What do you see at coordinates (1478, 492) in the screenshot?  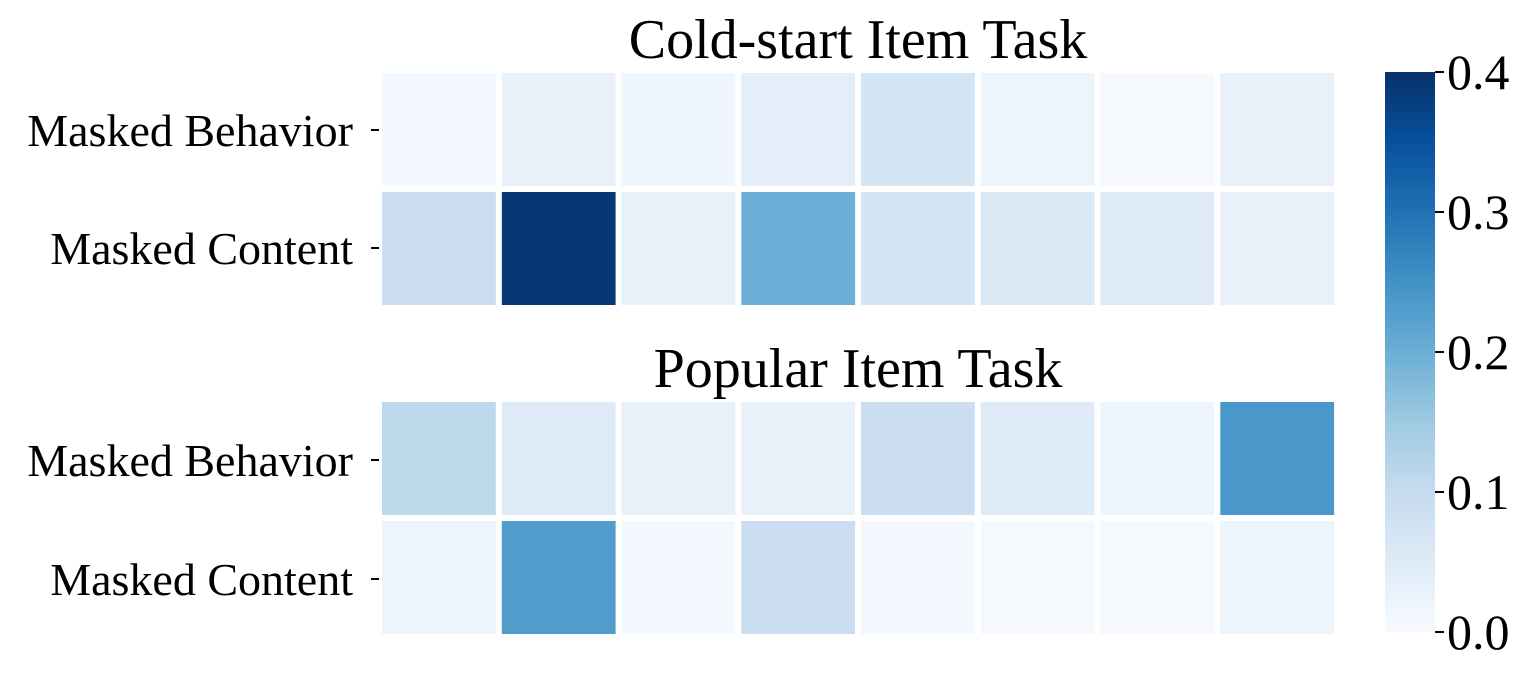 I see `colorbar-tick-label: 0.1` at bounding box center [1478, 492].